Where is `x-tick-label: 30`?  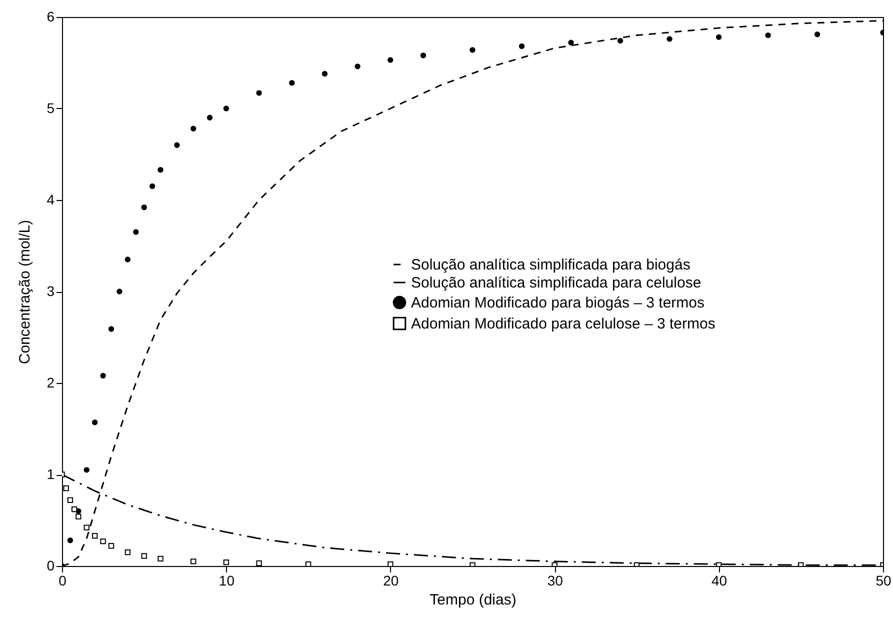
x-tick-label: 30 is located at coordinates (555, 580).